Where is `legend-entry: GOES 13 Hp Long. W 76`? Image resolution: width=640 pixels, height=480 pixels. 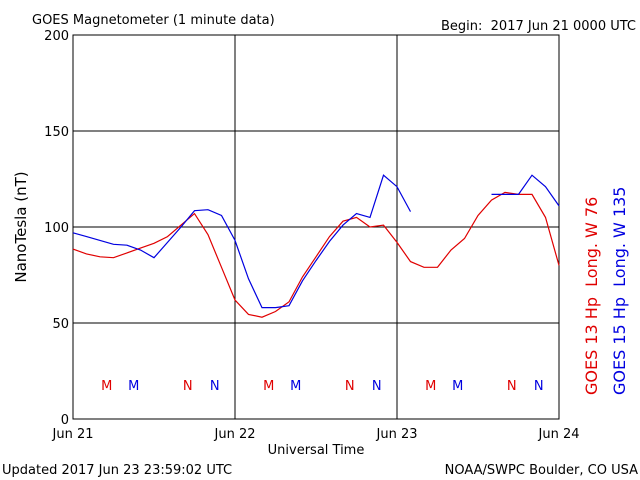
legend-entry: GOES 13 Hp Long. W 76 is located at coordinates (591, 296).